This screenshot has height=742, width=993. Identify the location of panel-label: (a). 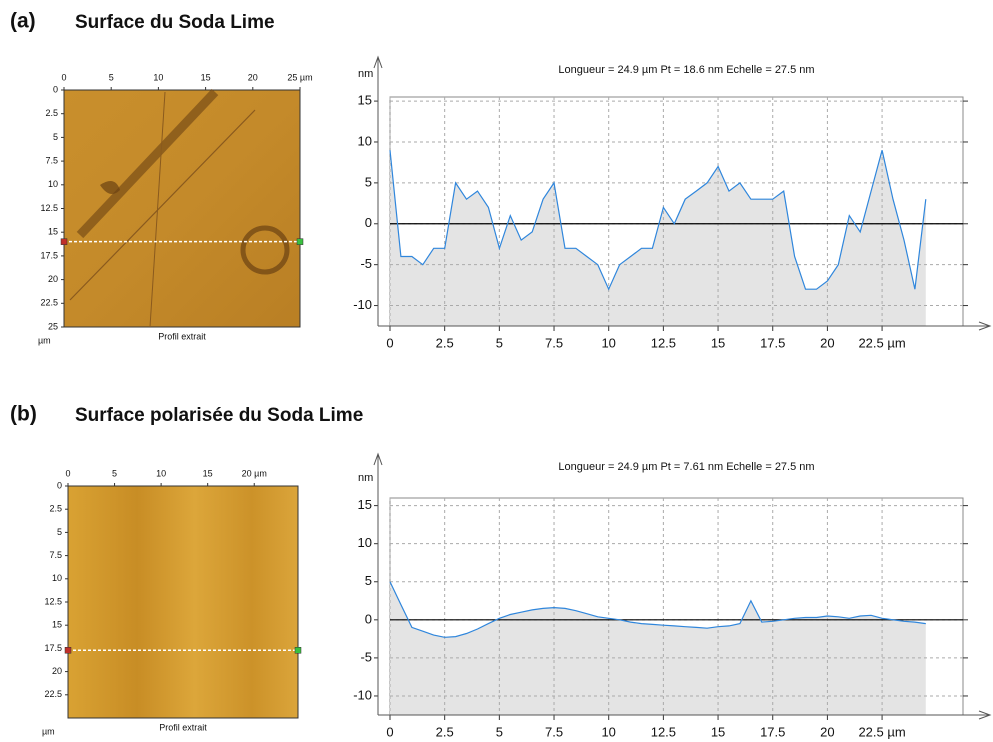
(23, 21).